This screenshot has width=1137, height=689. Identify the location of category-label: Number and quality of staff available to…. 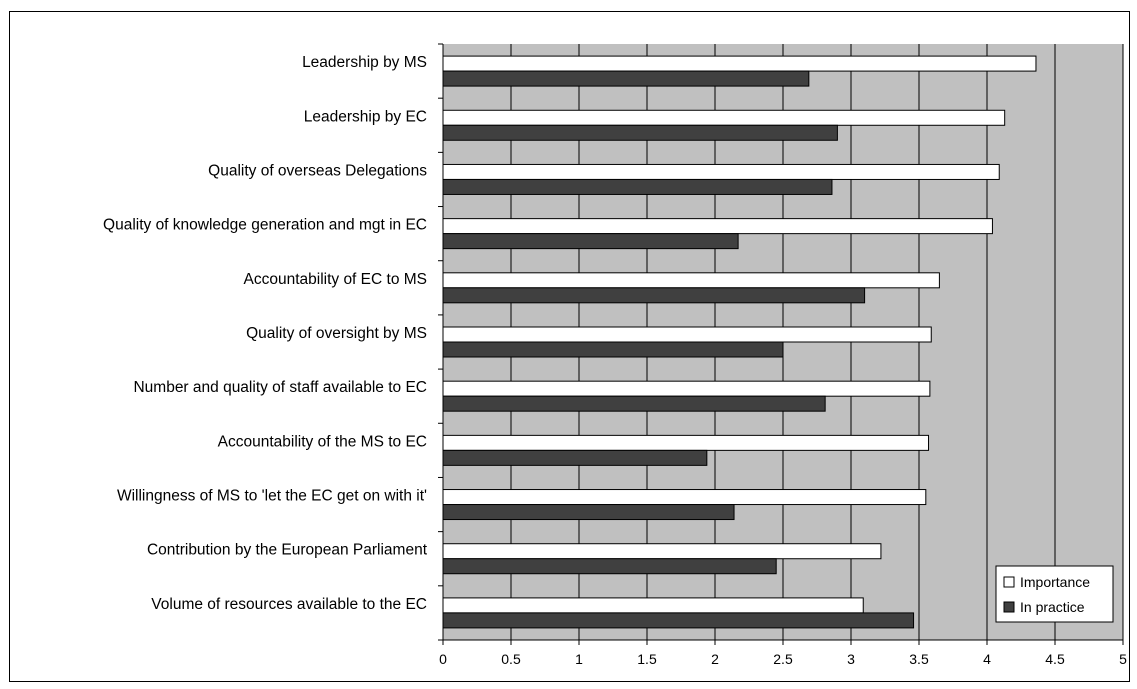
(280, 387).